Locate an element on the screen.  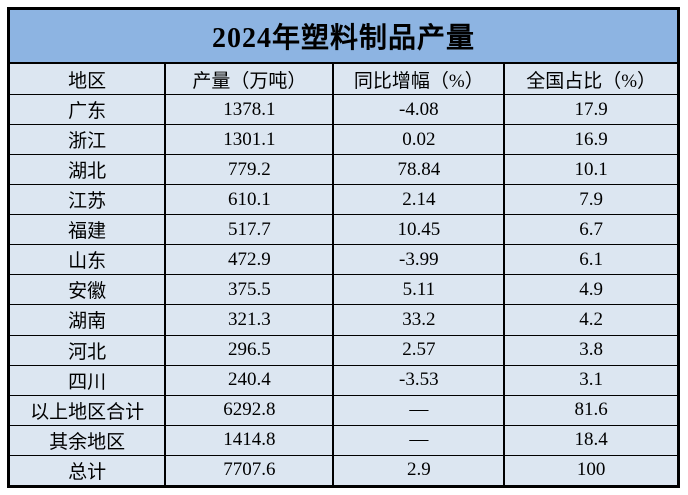
region-cell: 山东 is located at coordinates (87, 260).